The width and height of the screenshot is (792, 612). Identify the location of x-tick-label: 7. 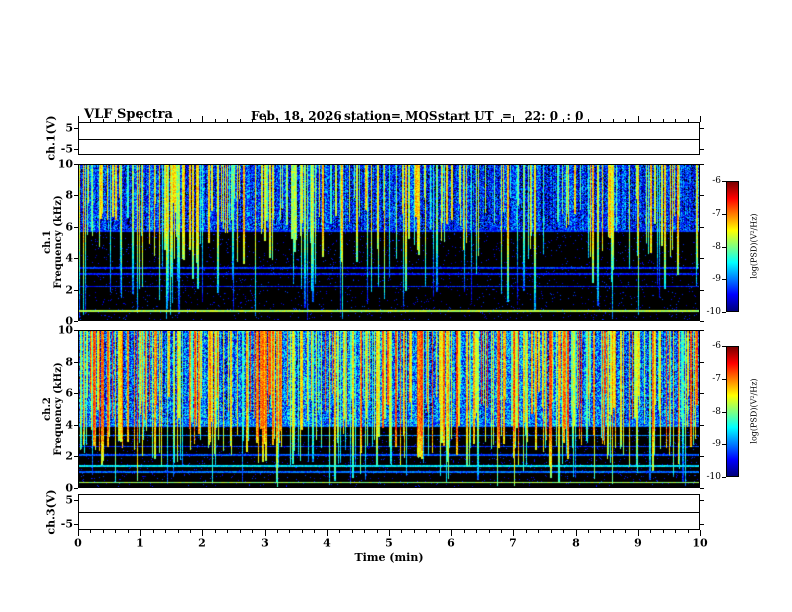
(513, 543).